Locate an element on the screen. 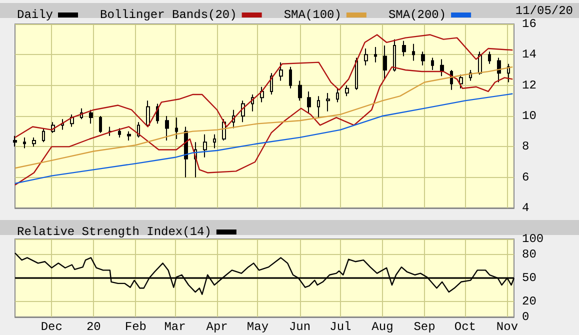  x-tick-label: Aug is located at coordinates (383, 327).